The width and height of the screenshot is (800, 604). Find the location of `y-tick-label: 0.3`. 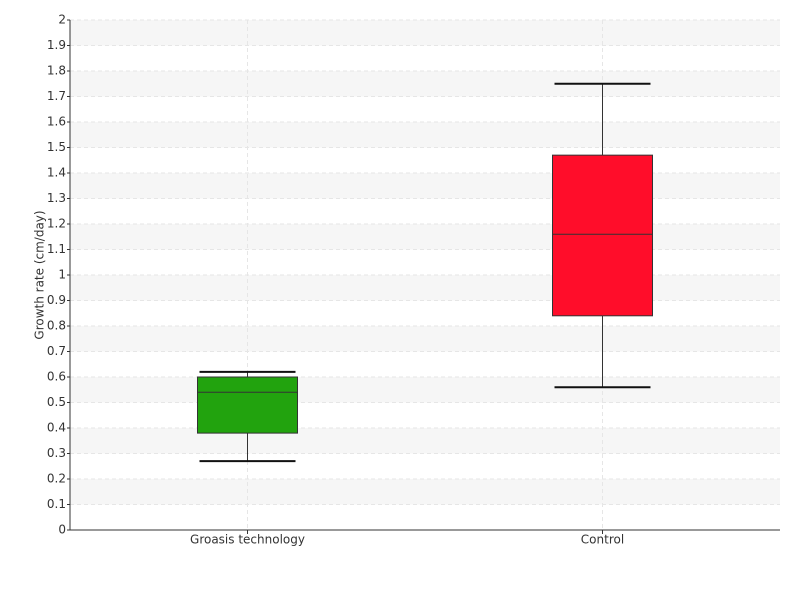

y-tick-label: 0.3 is located at coordinates (56, 453).